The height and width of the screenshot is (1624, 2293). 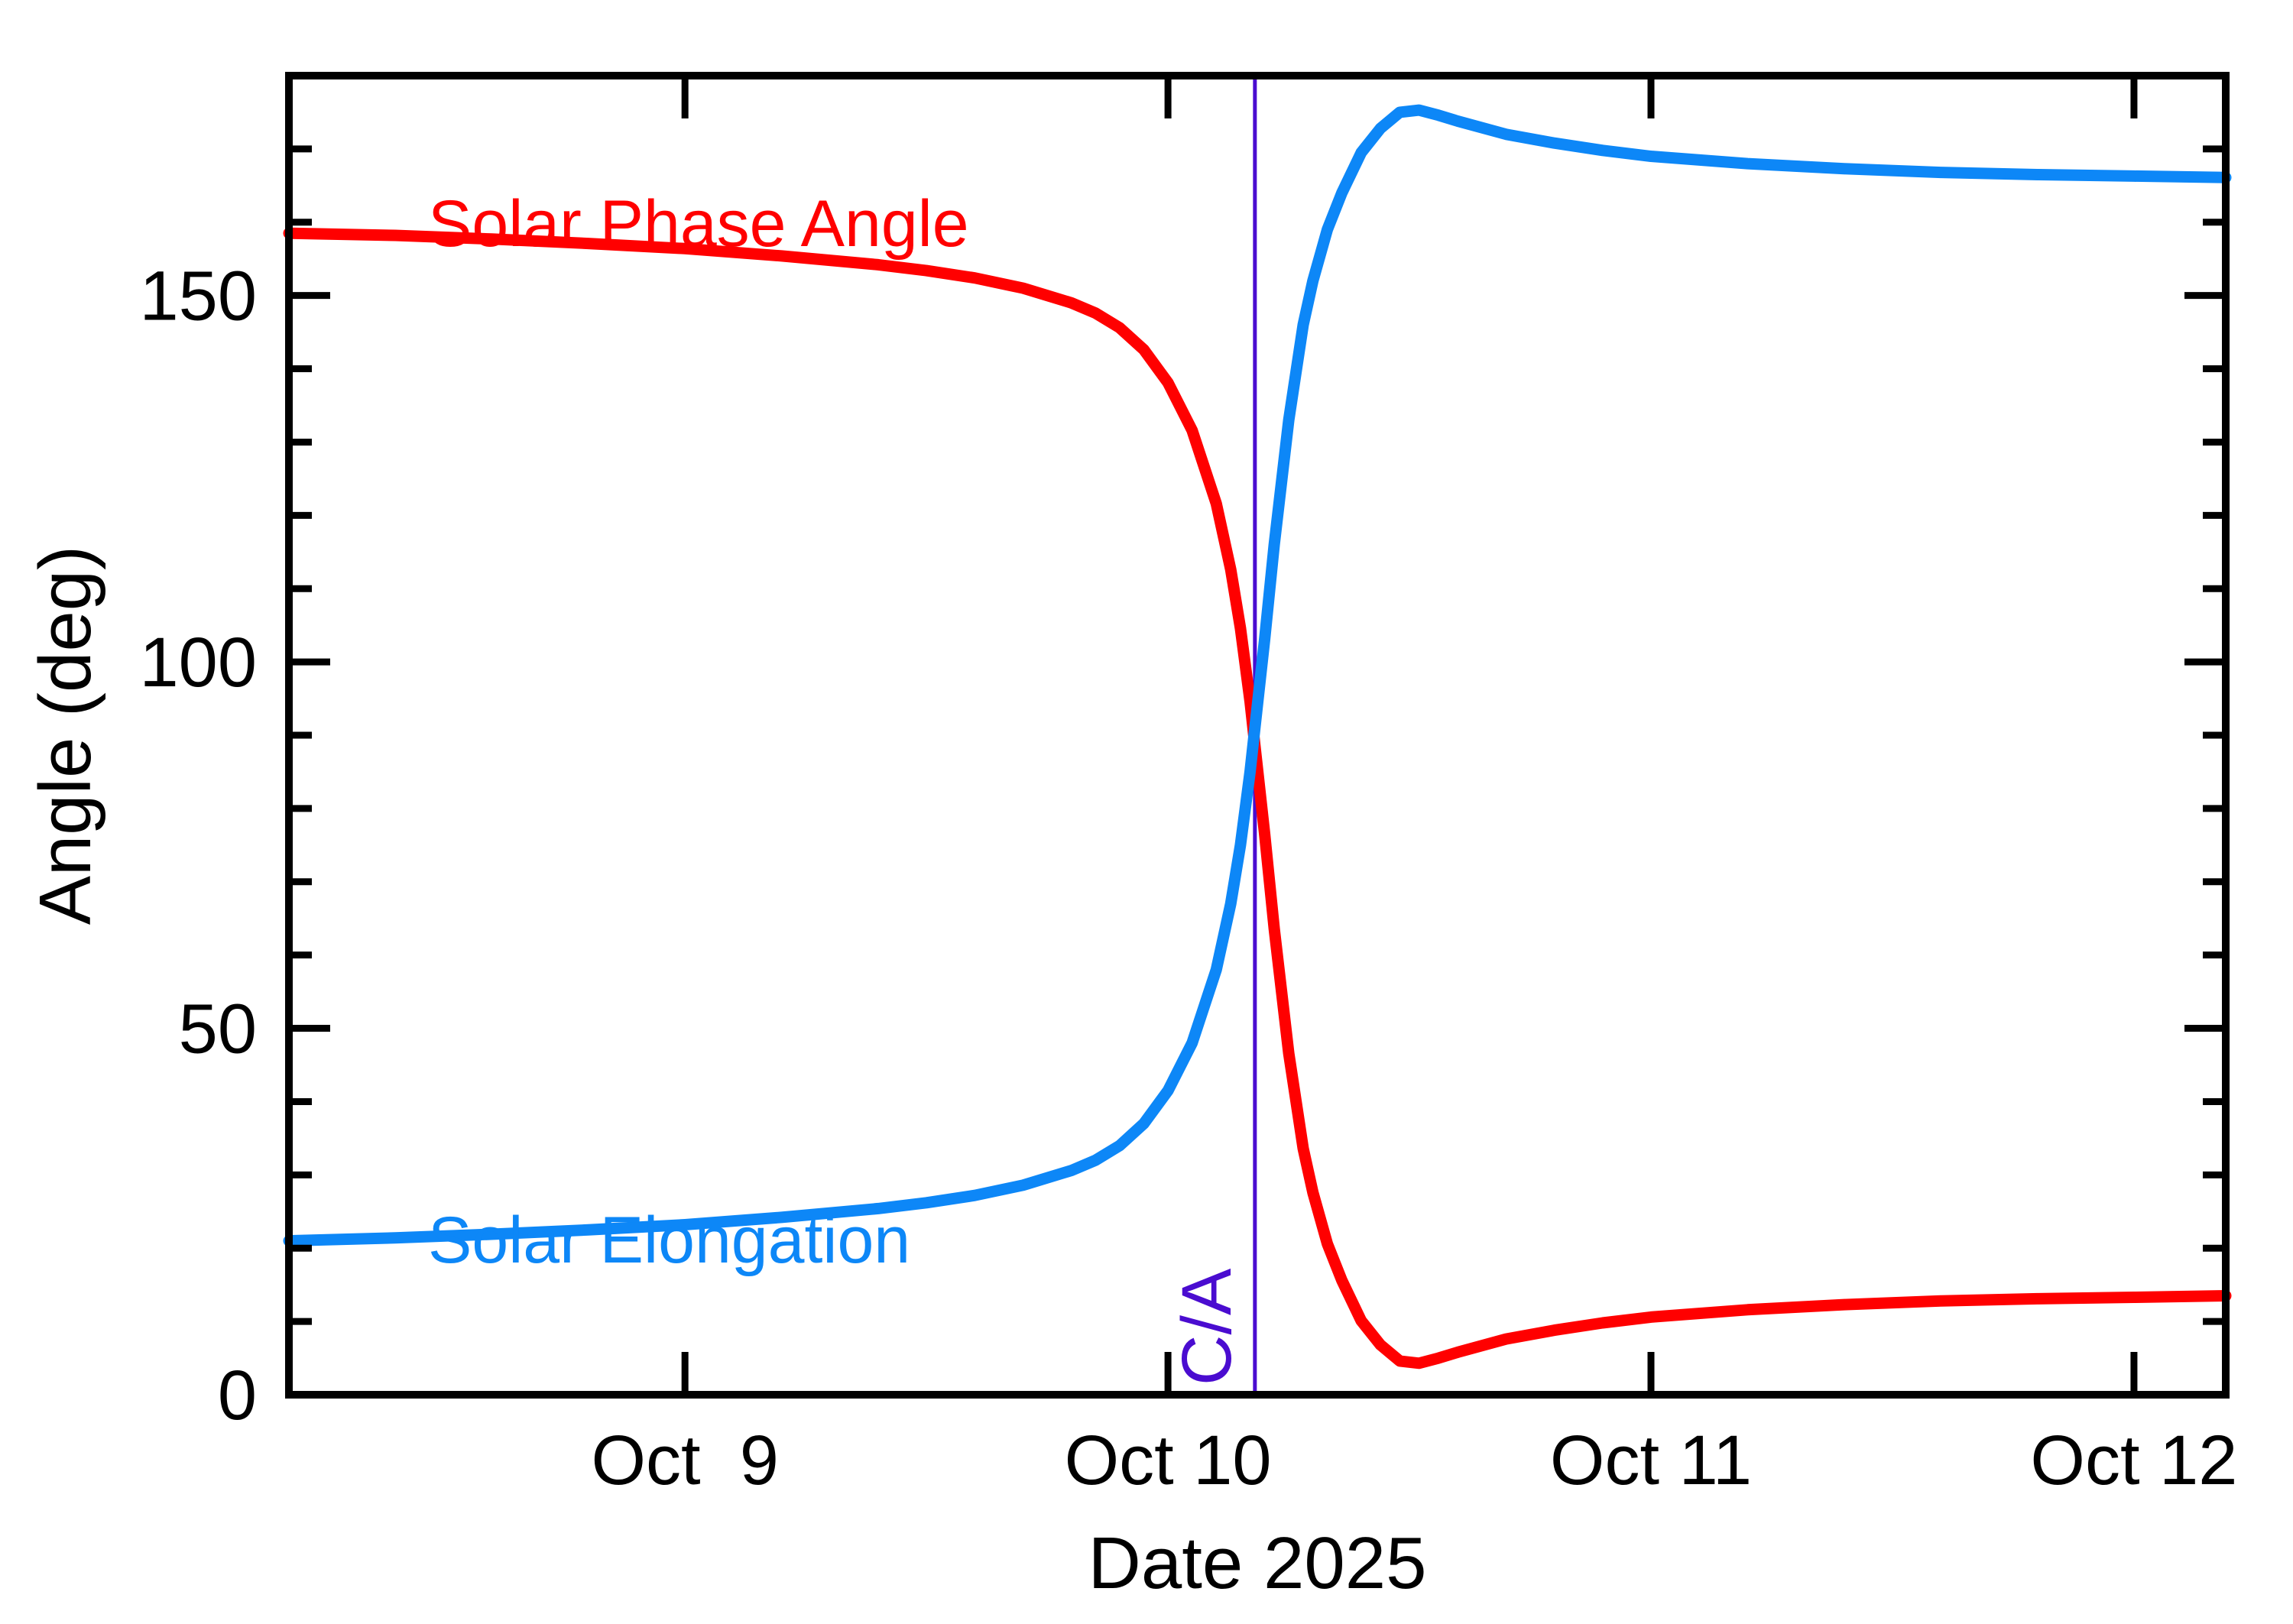 What do you see at coordinates (1651, 1460) in the screenshot?
I see `x-tick-label: Oct 11` at bounding box center [1651, 1460].